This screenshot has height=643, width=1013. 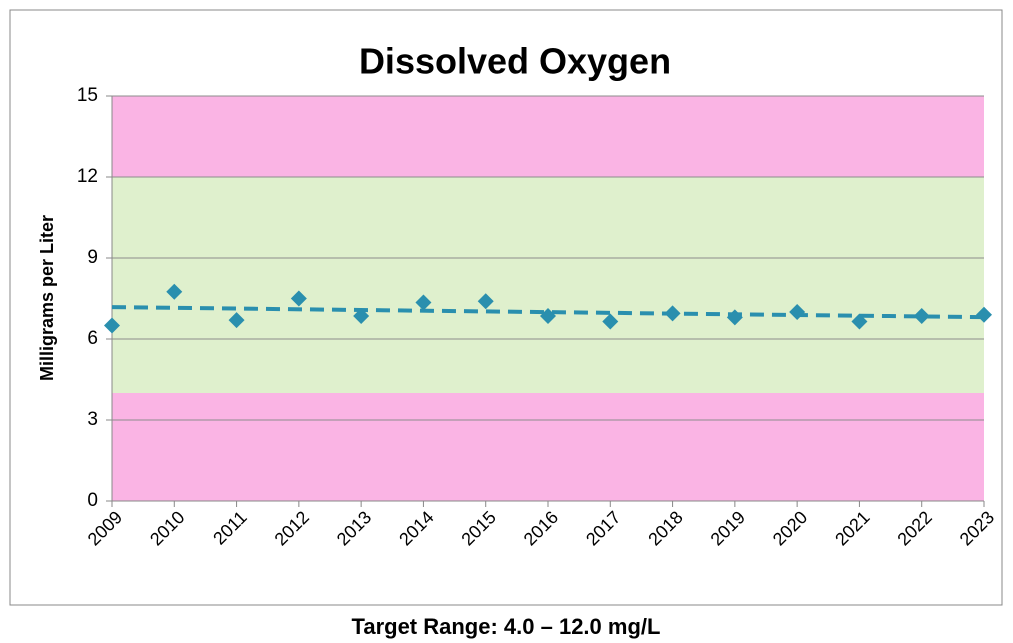 I want to click on y-tick-label: 15, so click(x=87, y=95).